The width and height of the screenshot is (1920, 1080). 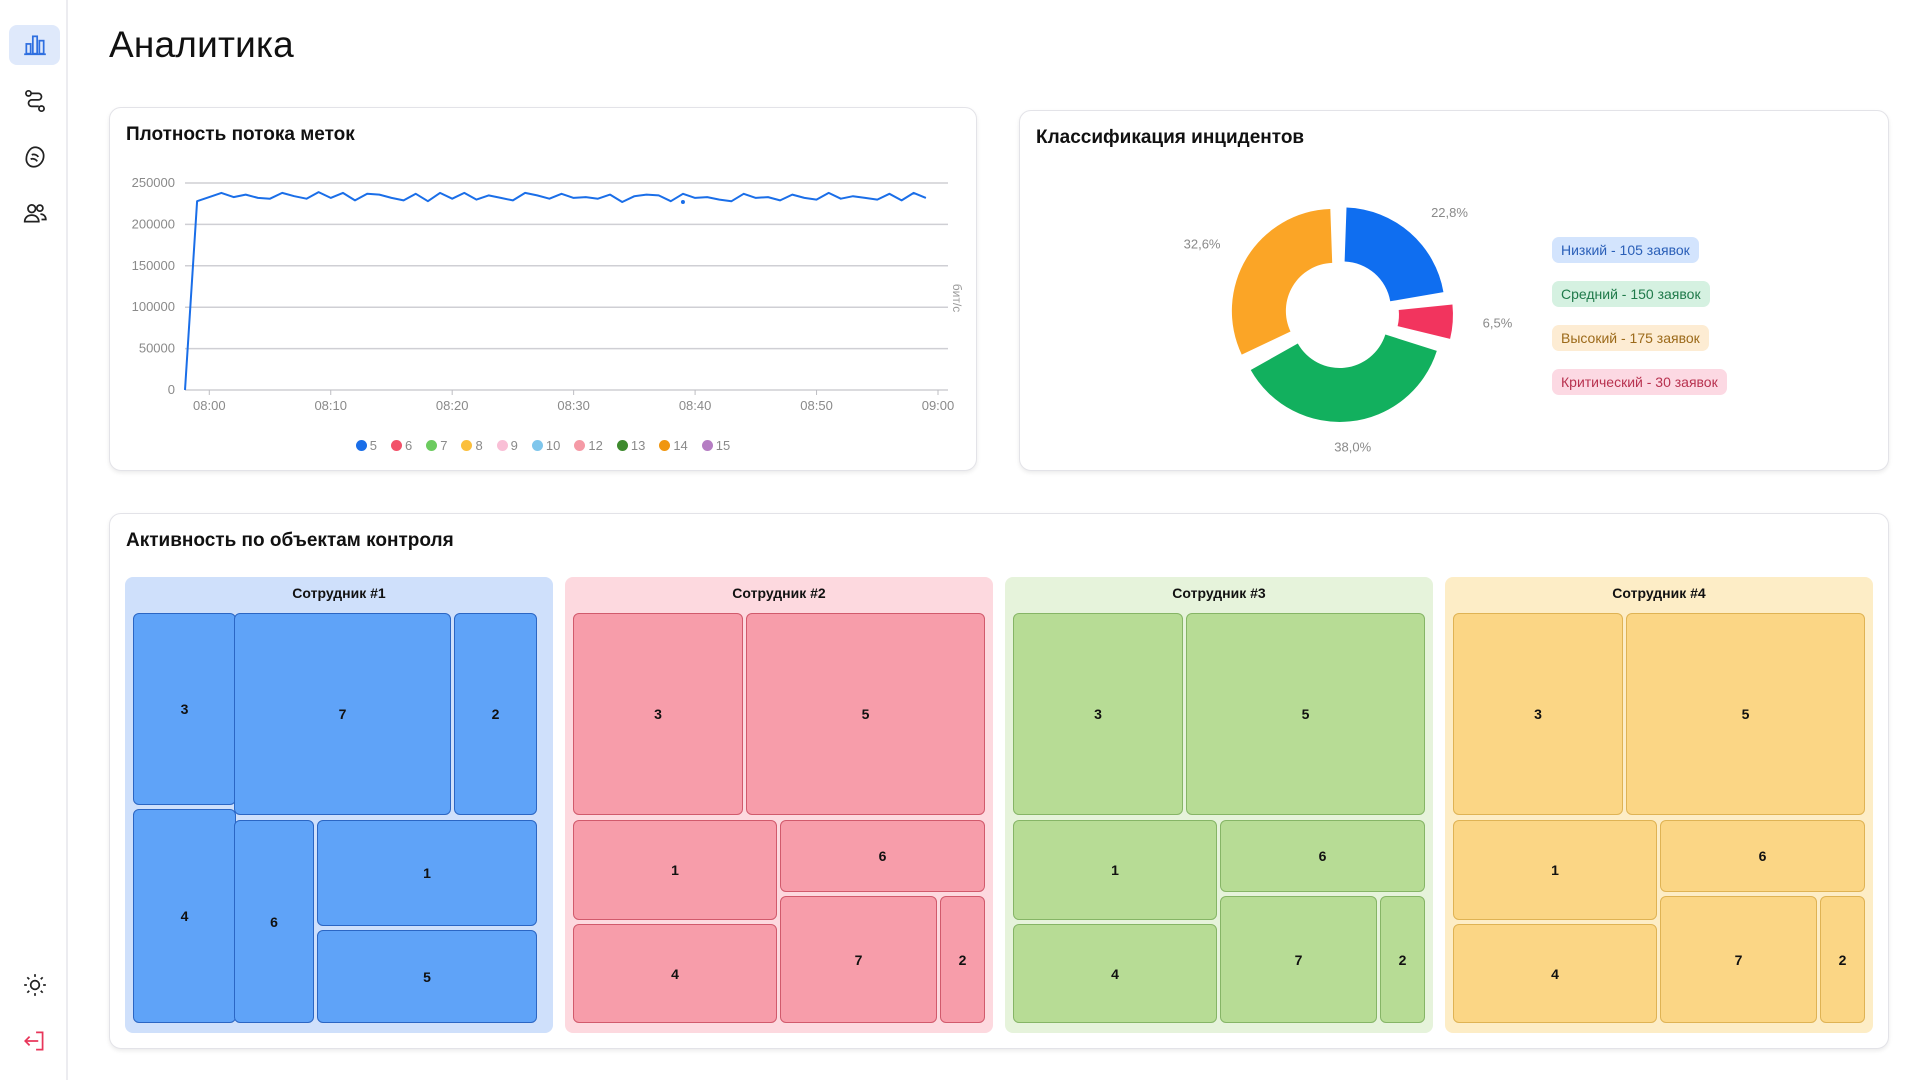 I want to click on sidebar-item-analytics, so click(x=34, y=45).